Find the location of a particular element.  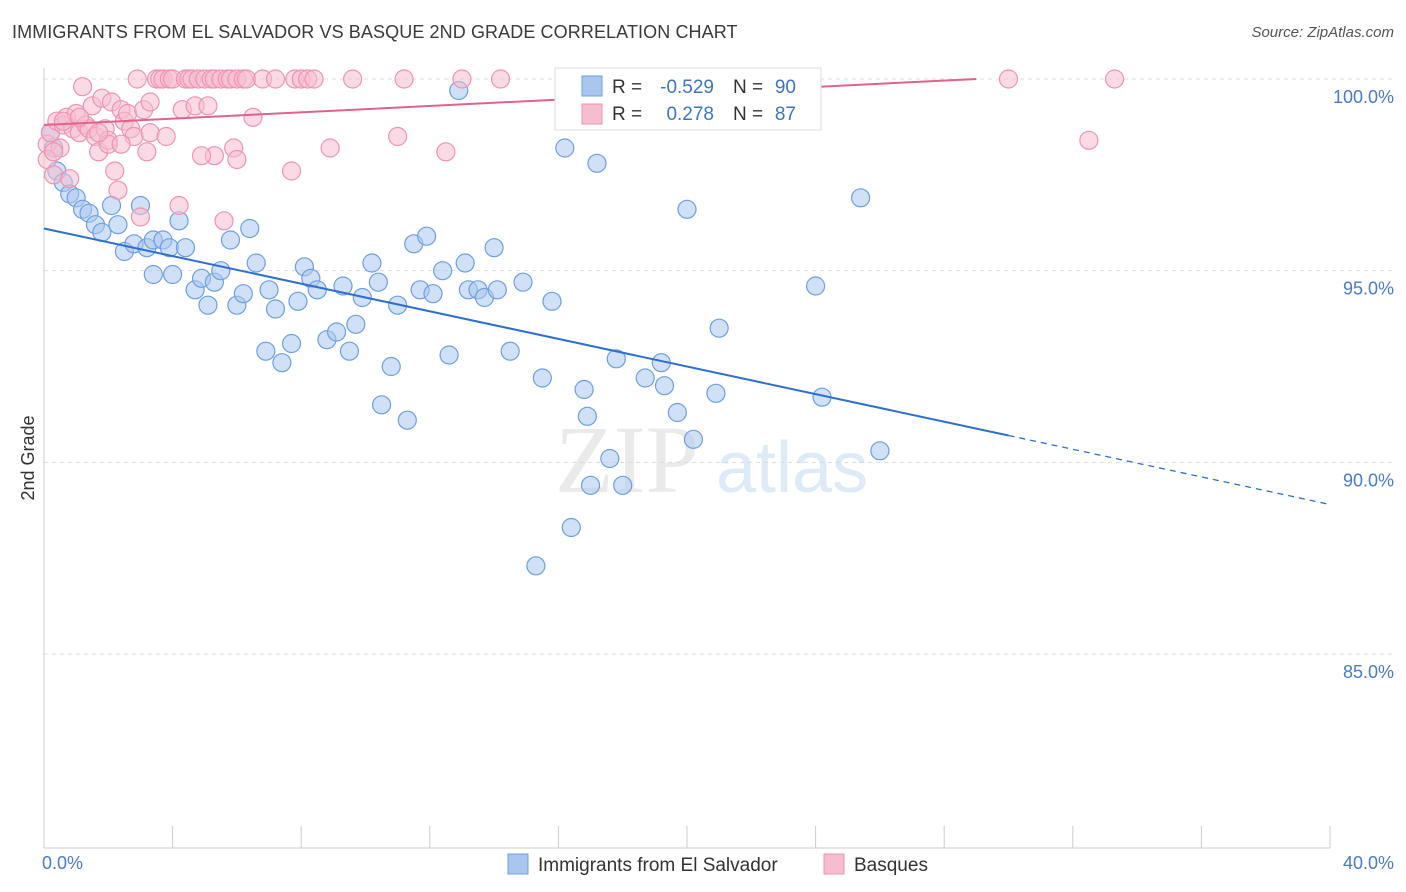

correlation-legend: R = -0.529 N = 90 R = 0.278 N = 87 is located at coordinates (688, 99).